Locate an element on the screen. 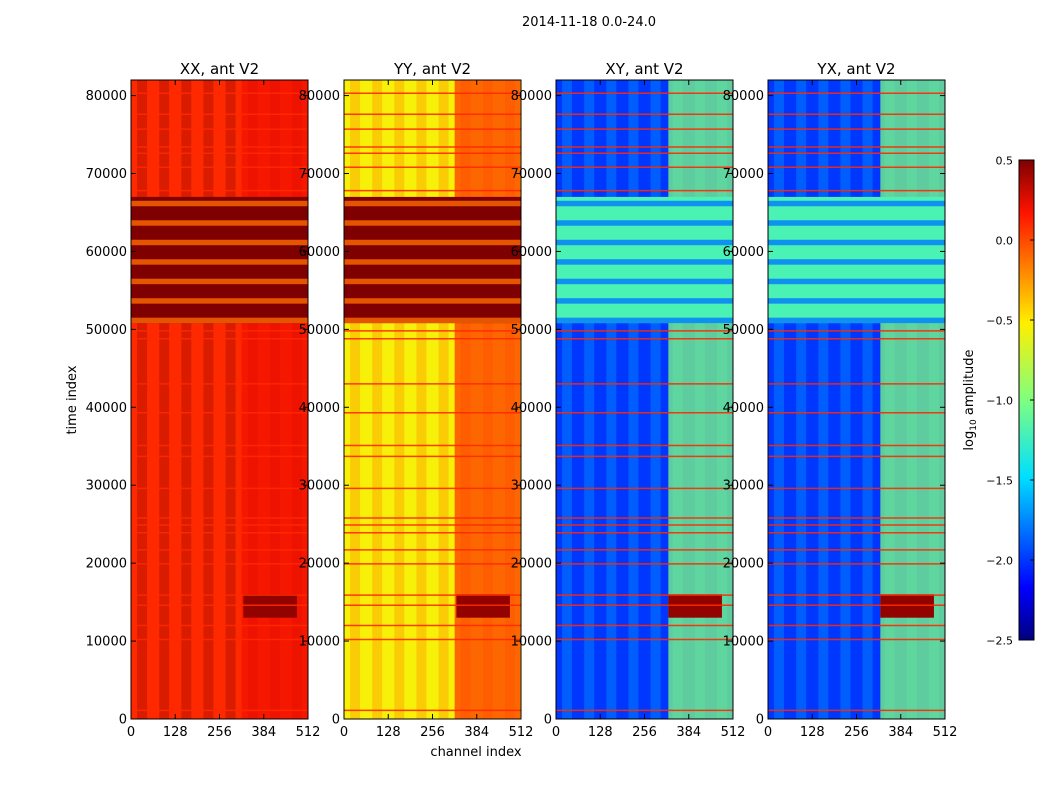  colorbar-tick-label: −1.0 is located at coordinates (999, 401).